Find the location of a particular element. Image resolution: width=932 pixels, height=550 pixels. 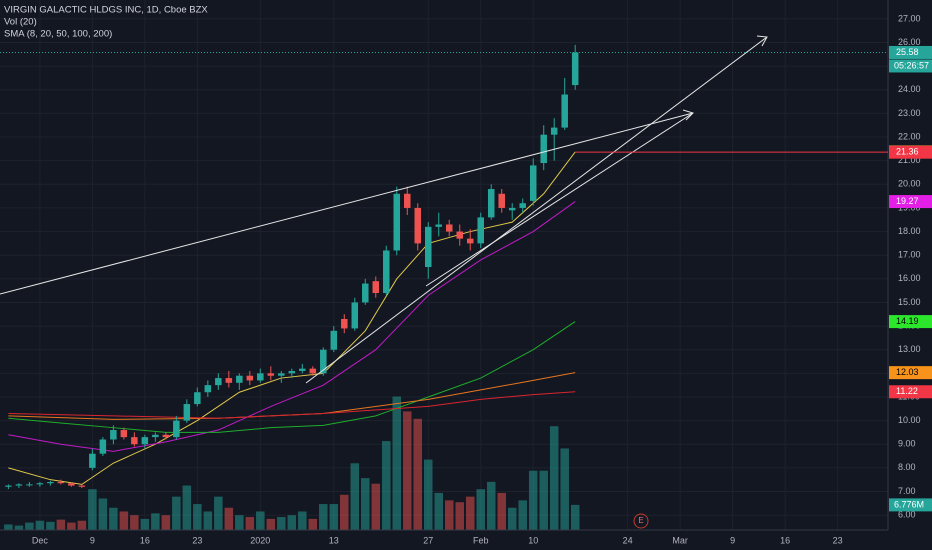

price-marker-label: 14.19 is located at coordinates (907, 321).